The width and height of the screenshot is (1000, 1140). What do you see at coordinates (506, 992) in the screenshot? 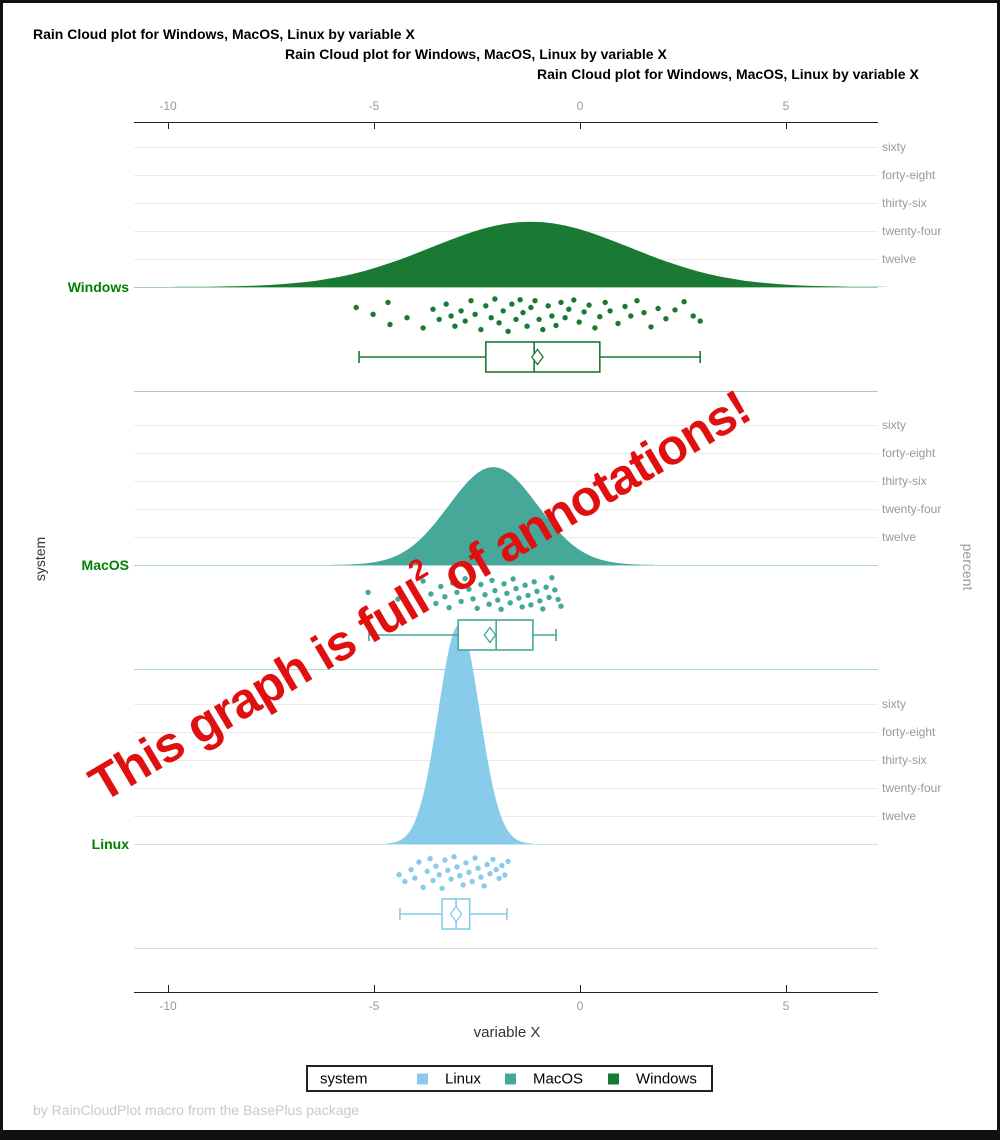
I see `bottom-axis-line` at bounding box center [506, 992].